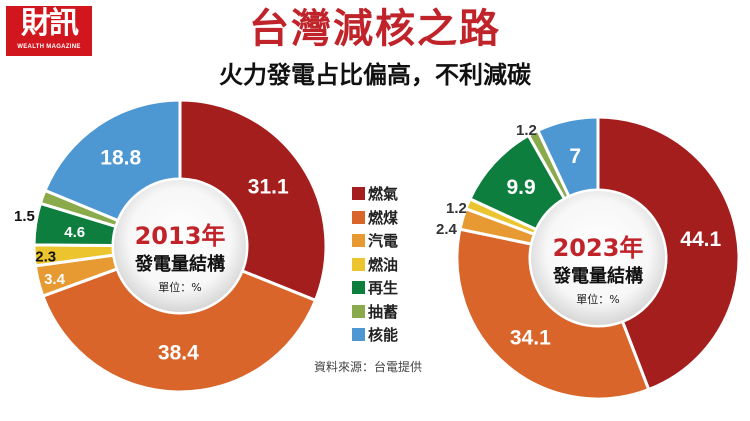 The height and width of the screenshot is (421, 750). Describe the element at coordinates (383, 288) in the screenshot. I see `legend-label: 再生` at that location.